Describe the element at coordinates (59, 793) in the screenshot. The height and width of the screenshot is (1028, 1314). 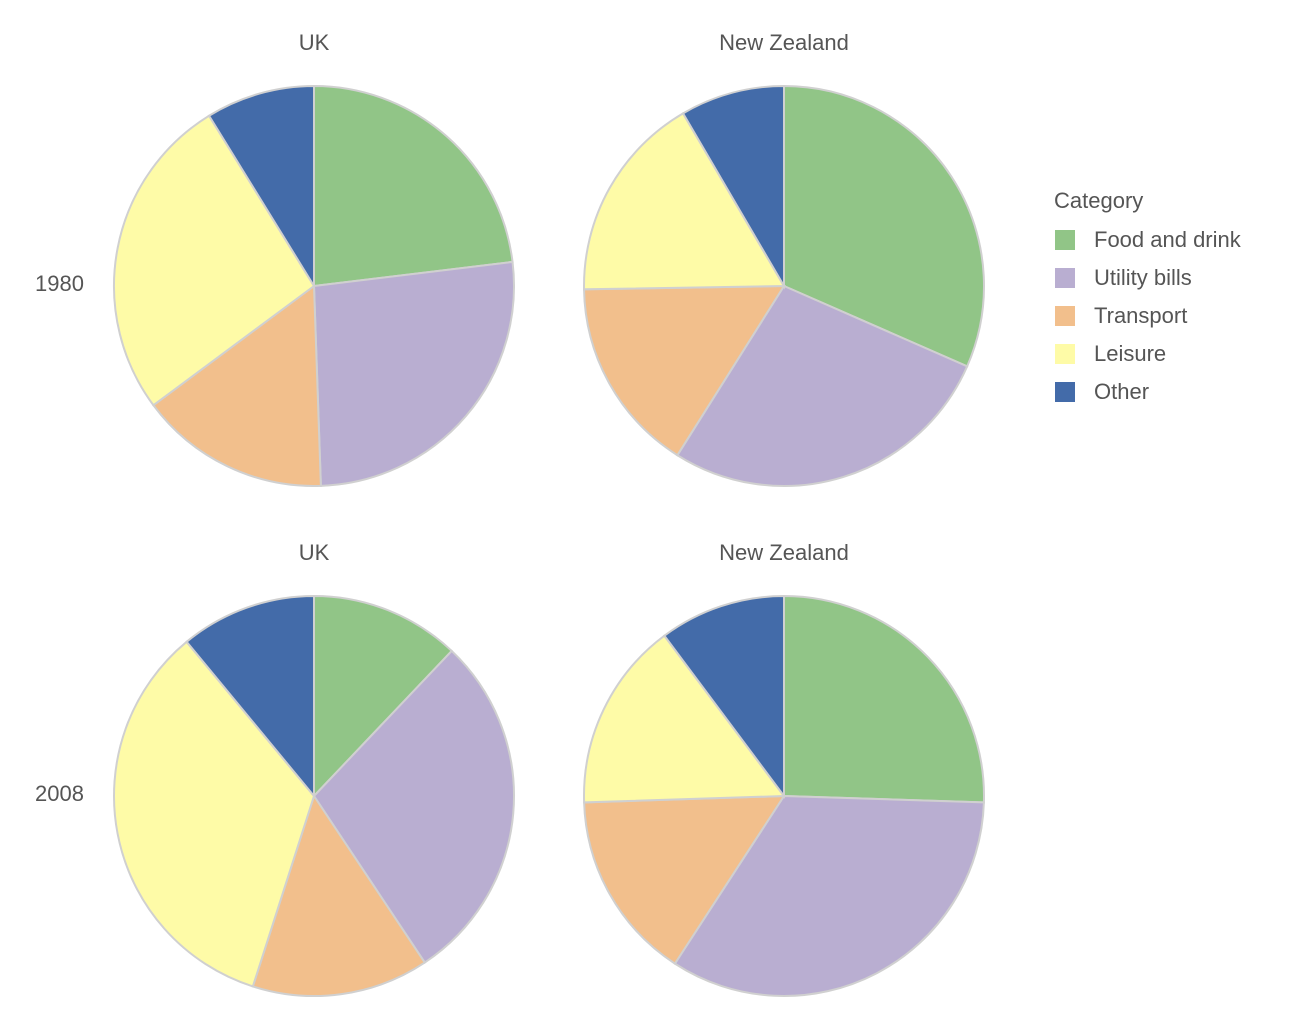
I see `row-label-2008: 2008` at that location.